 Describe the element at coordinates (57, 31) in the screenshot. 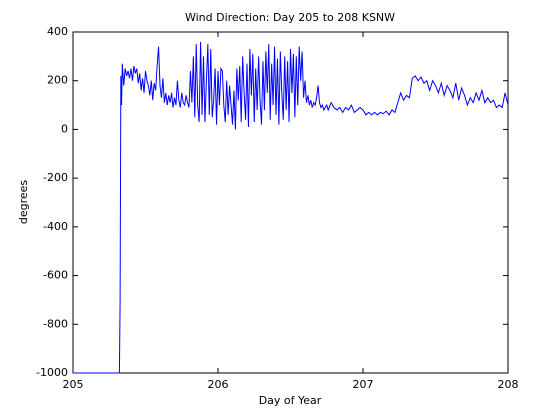

I see `y-tick-label: 400` at that location.